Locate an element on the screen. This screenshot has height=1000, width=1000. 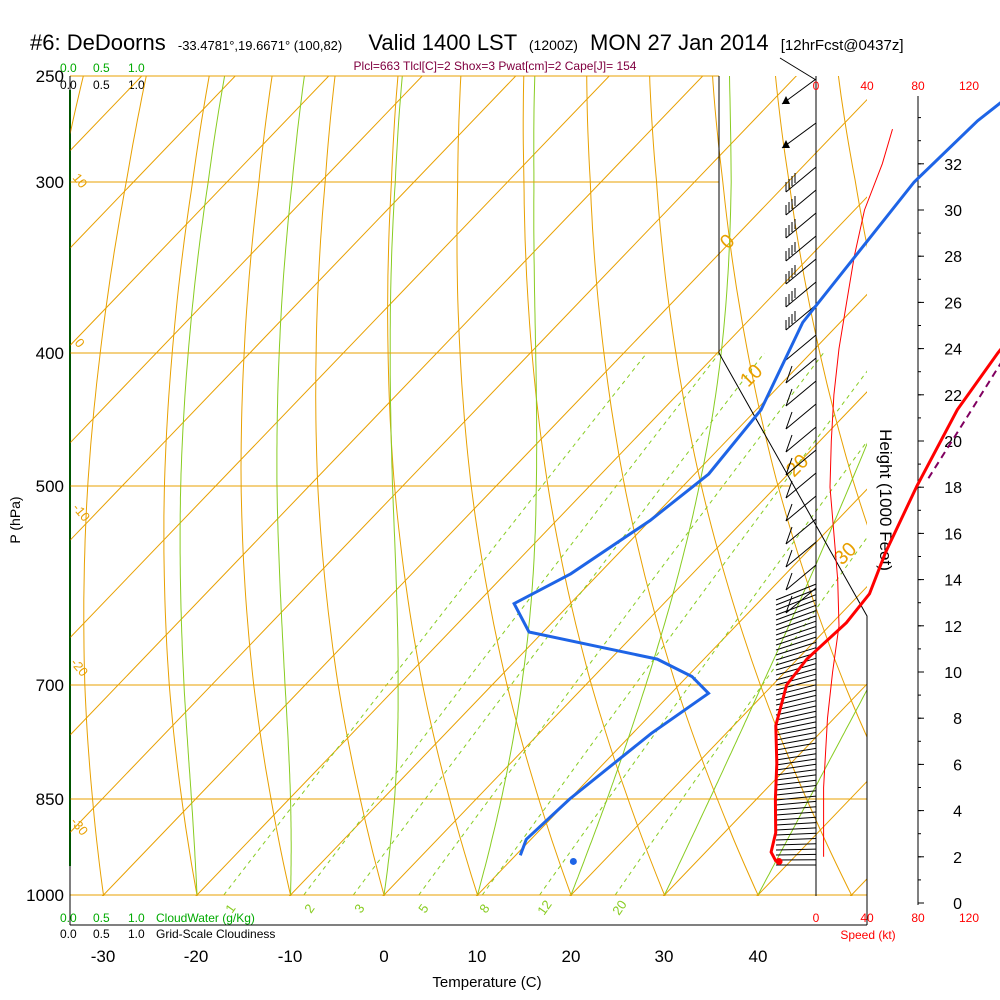
utc-time: (1200Z) is located at coordinates (553, 45).